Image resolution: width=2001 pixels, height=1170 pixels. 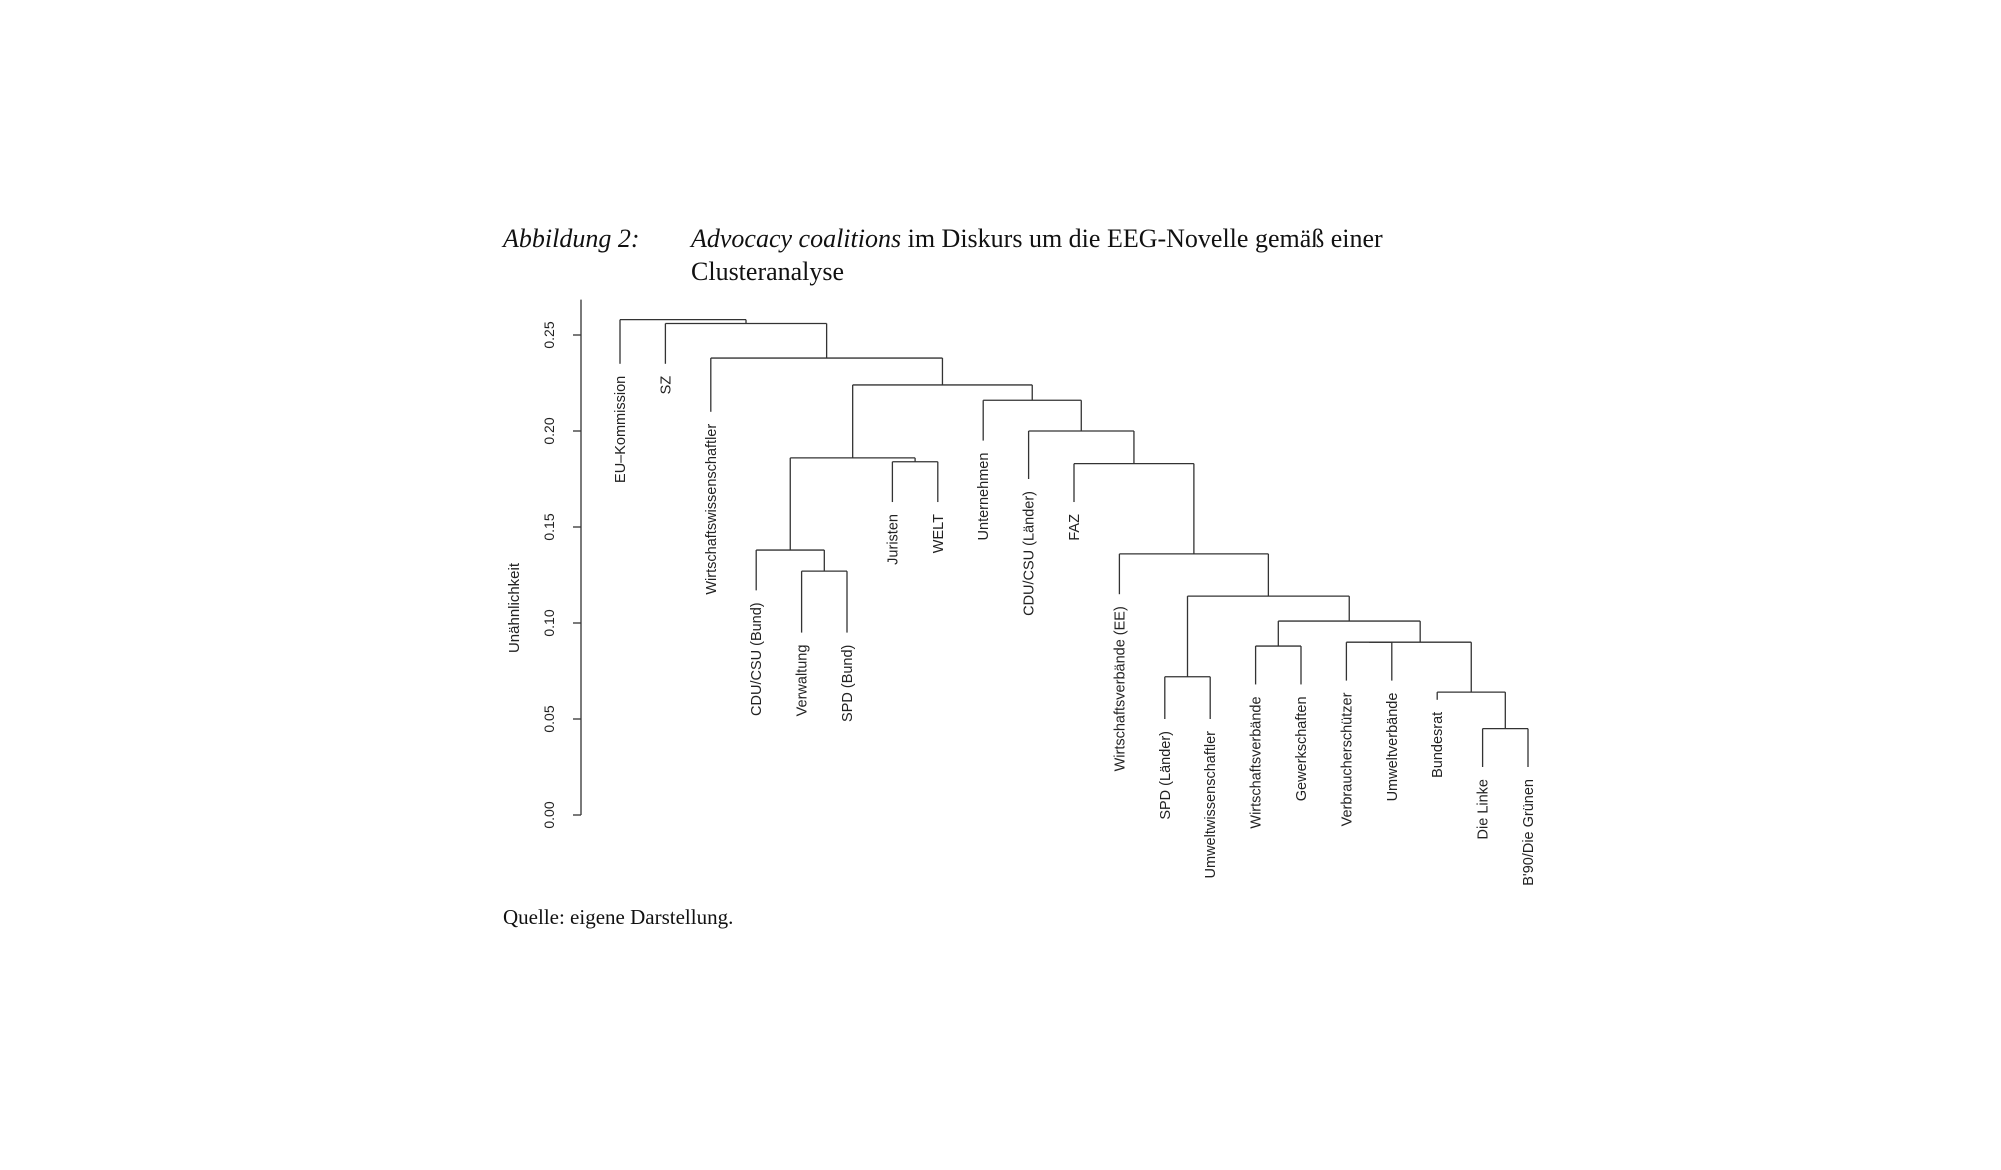 What do you see at coordinates (549, 814) in the screenshot?
I see `y-tick-label: 0.00` at bounding box center [549, 814].